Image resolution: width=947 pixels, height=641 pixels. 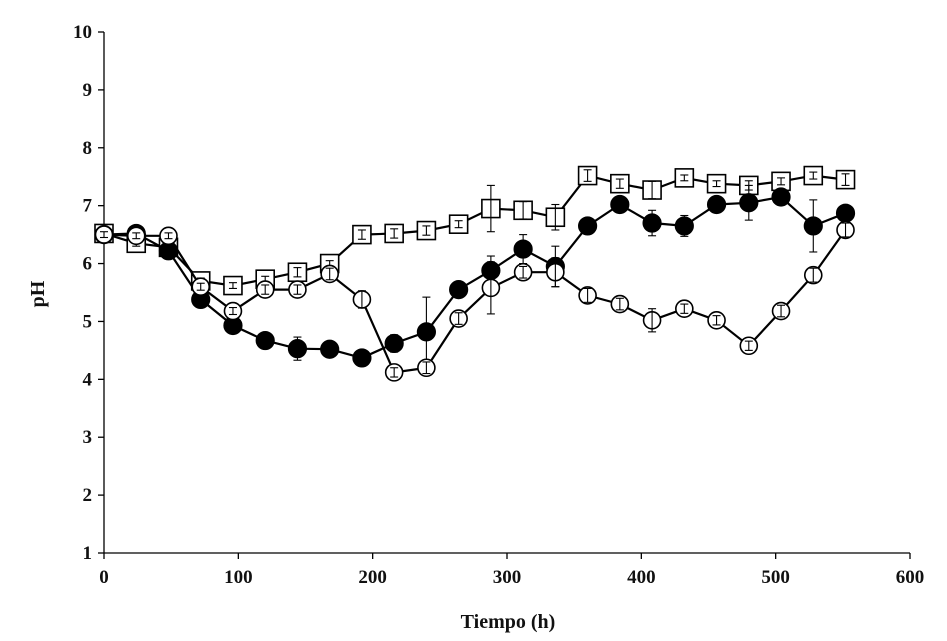 I want to click on y-tick-label: 3, so click(x=88, y=437).